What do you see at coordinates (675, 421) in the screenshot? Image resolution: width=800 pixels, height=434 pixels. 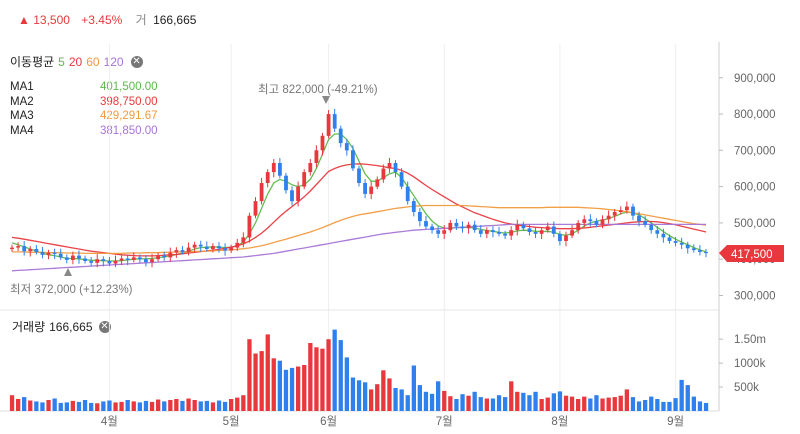 I see `x-tick-label: 9월` at bounding box center [675, 421].